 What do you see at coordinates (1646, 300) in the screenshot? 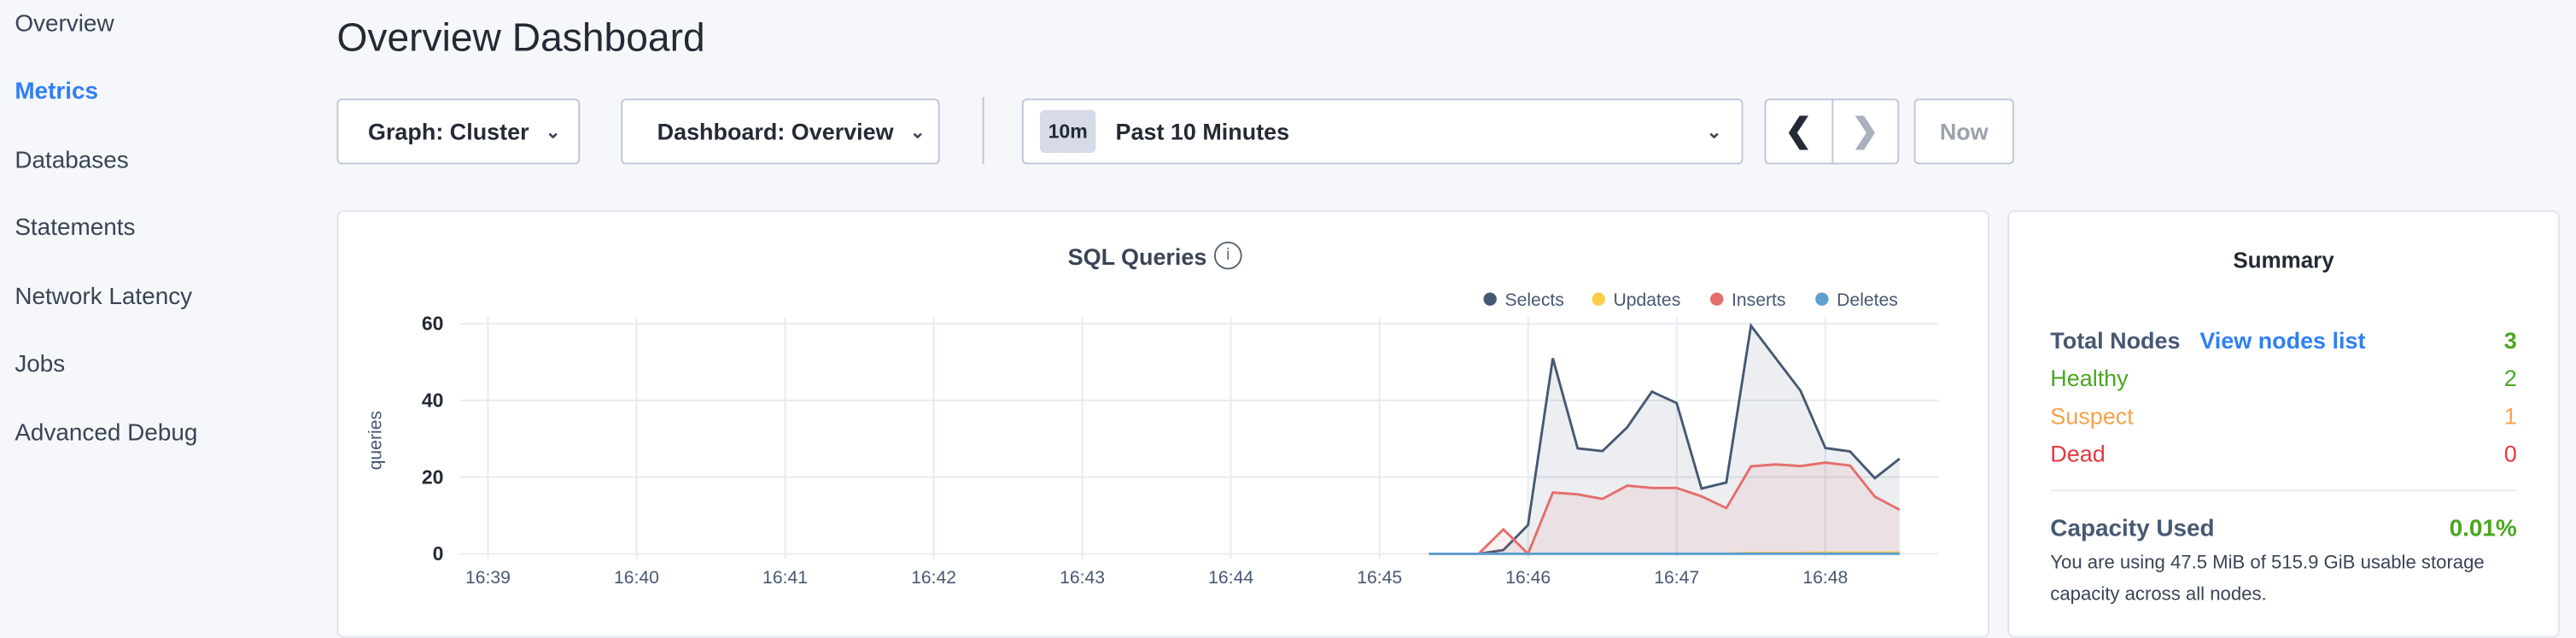
I see `legend-updates-label: Updates` at bounding box center [1646, 300].